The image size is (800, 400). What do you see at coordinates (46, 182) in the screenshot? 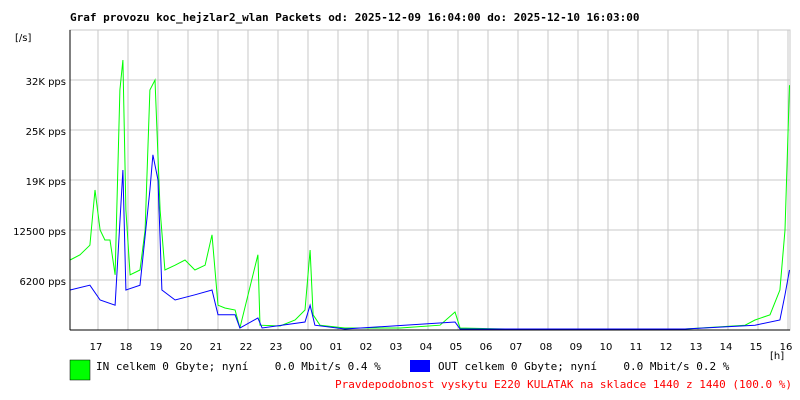
I see `y-tick-label: 19K pps` at bounding box center [46, 182].